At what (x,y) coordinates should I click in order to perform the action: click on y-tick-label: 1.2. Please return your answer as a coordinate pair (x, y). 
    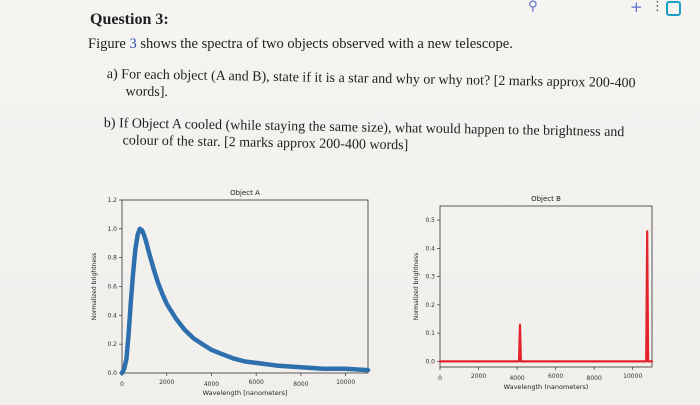
    Looking at the image, I should click on (112, 200).